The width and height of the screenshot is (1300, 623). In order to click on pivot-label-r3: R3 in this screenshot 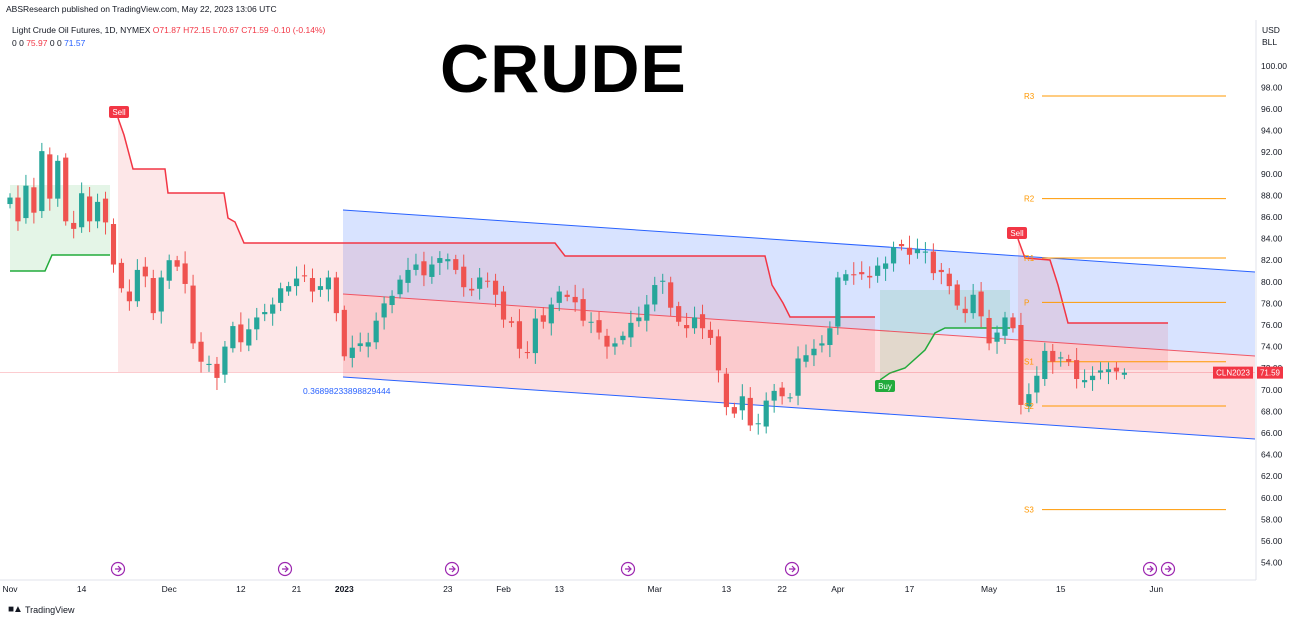, I will do `click(1029, 96)`.